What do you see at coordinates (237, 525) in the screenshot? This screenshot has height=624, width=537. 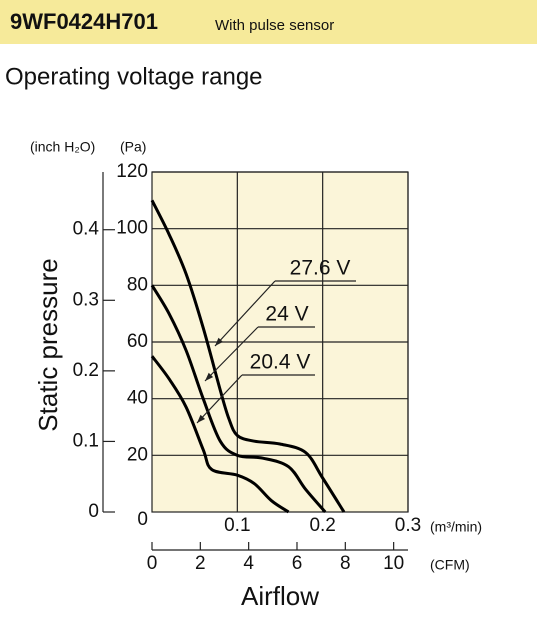 I see `x-tick-label: 0.1` at bounding box center [237, 525].